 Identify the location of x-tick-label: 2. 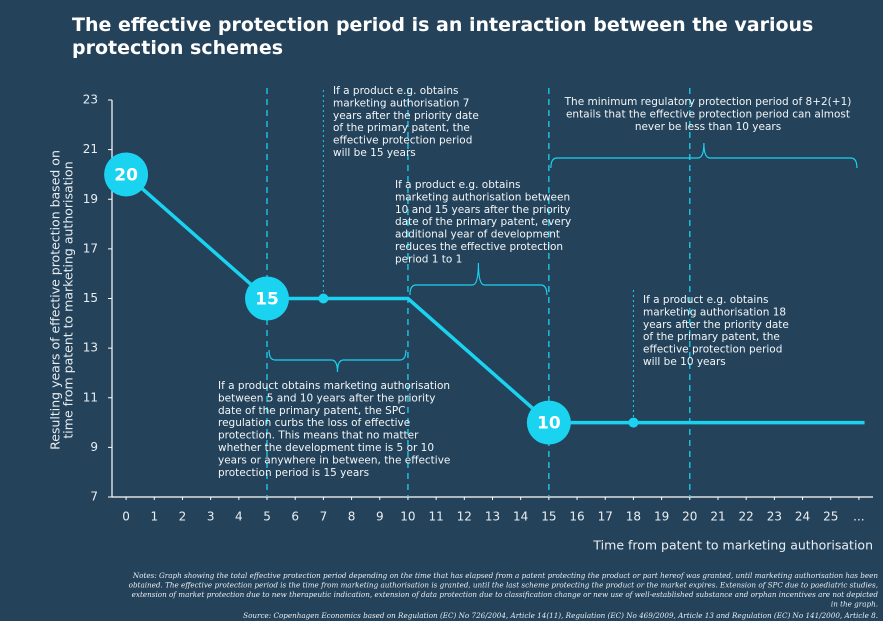
(183, 517).